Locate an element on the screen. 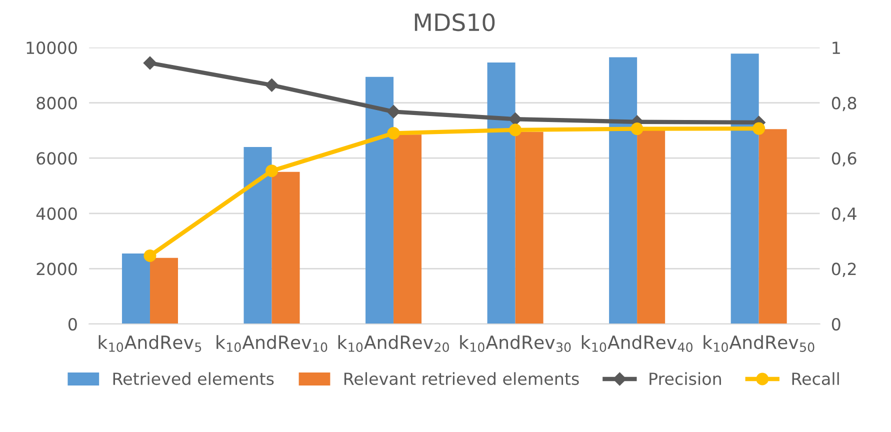 Image resolution: width=891 pixels, height=432 pixels. y2-tick-label: 0,8 is located at coordinates (844, 104).